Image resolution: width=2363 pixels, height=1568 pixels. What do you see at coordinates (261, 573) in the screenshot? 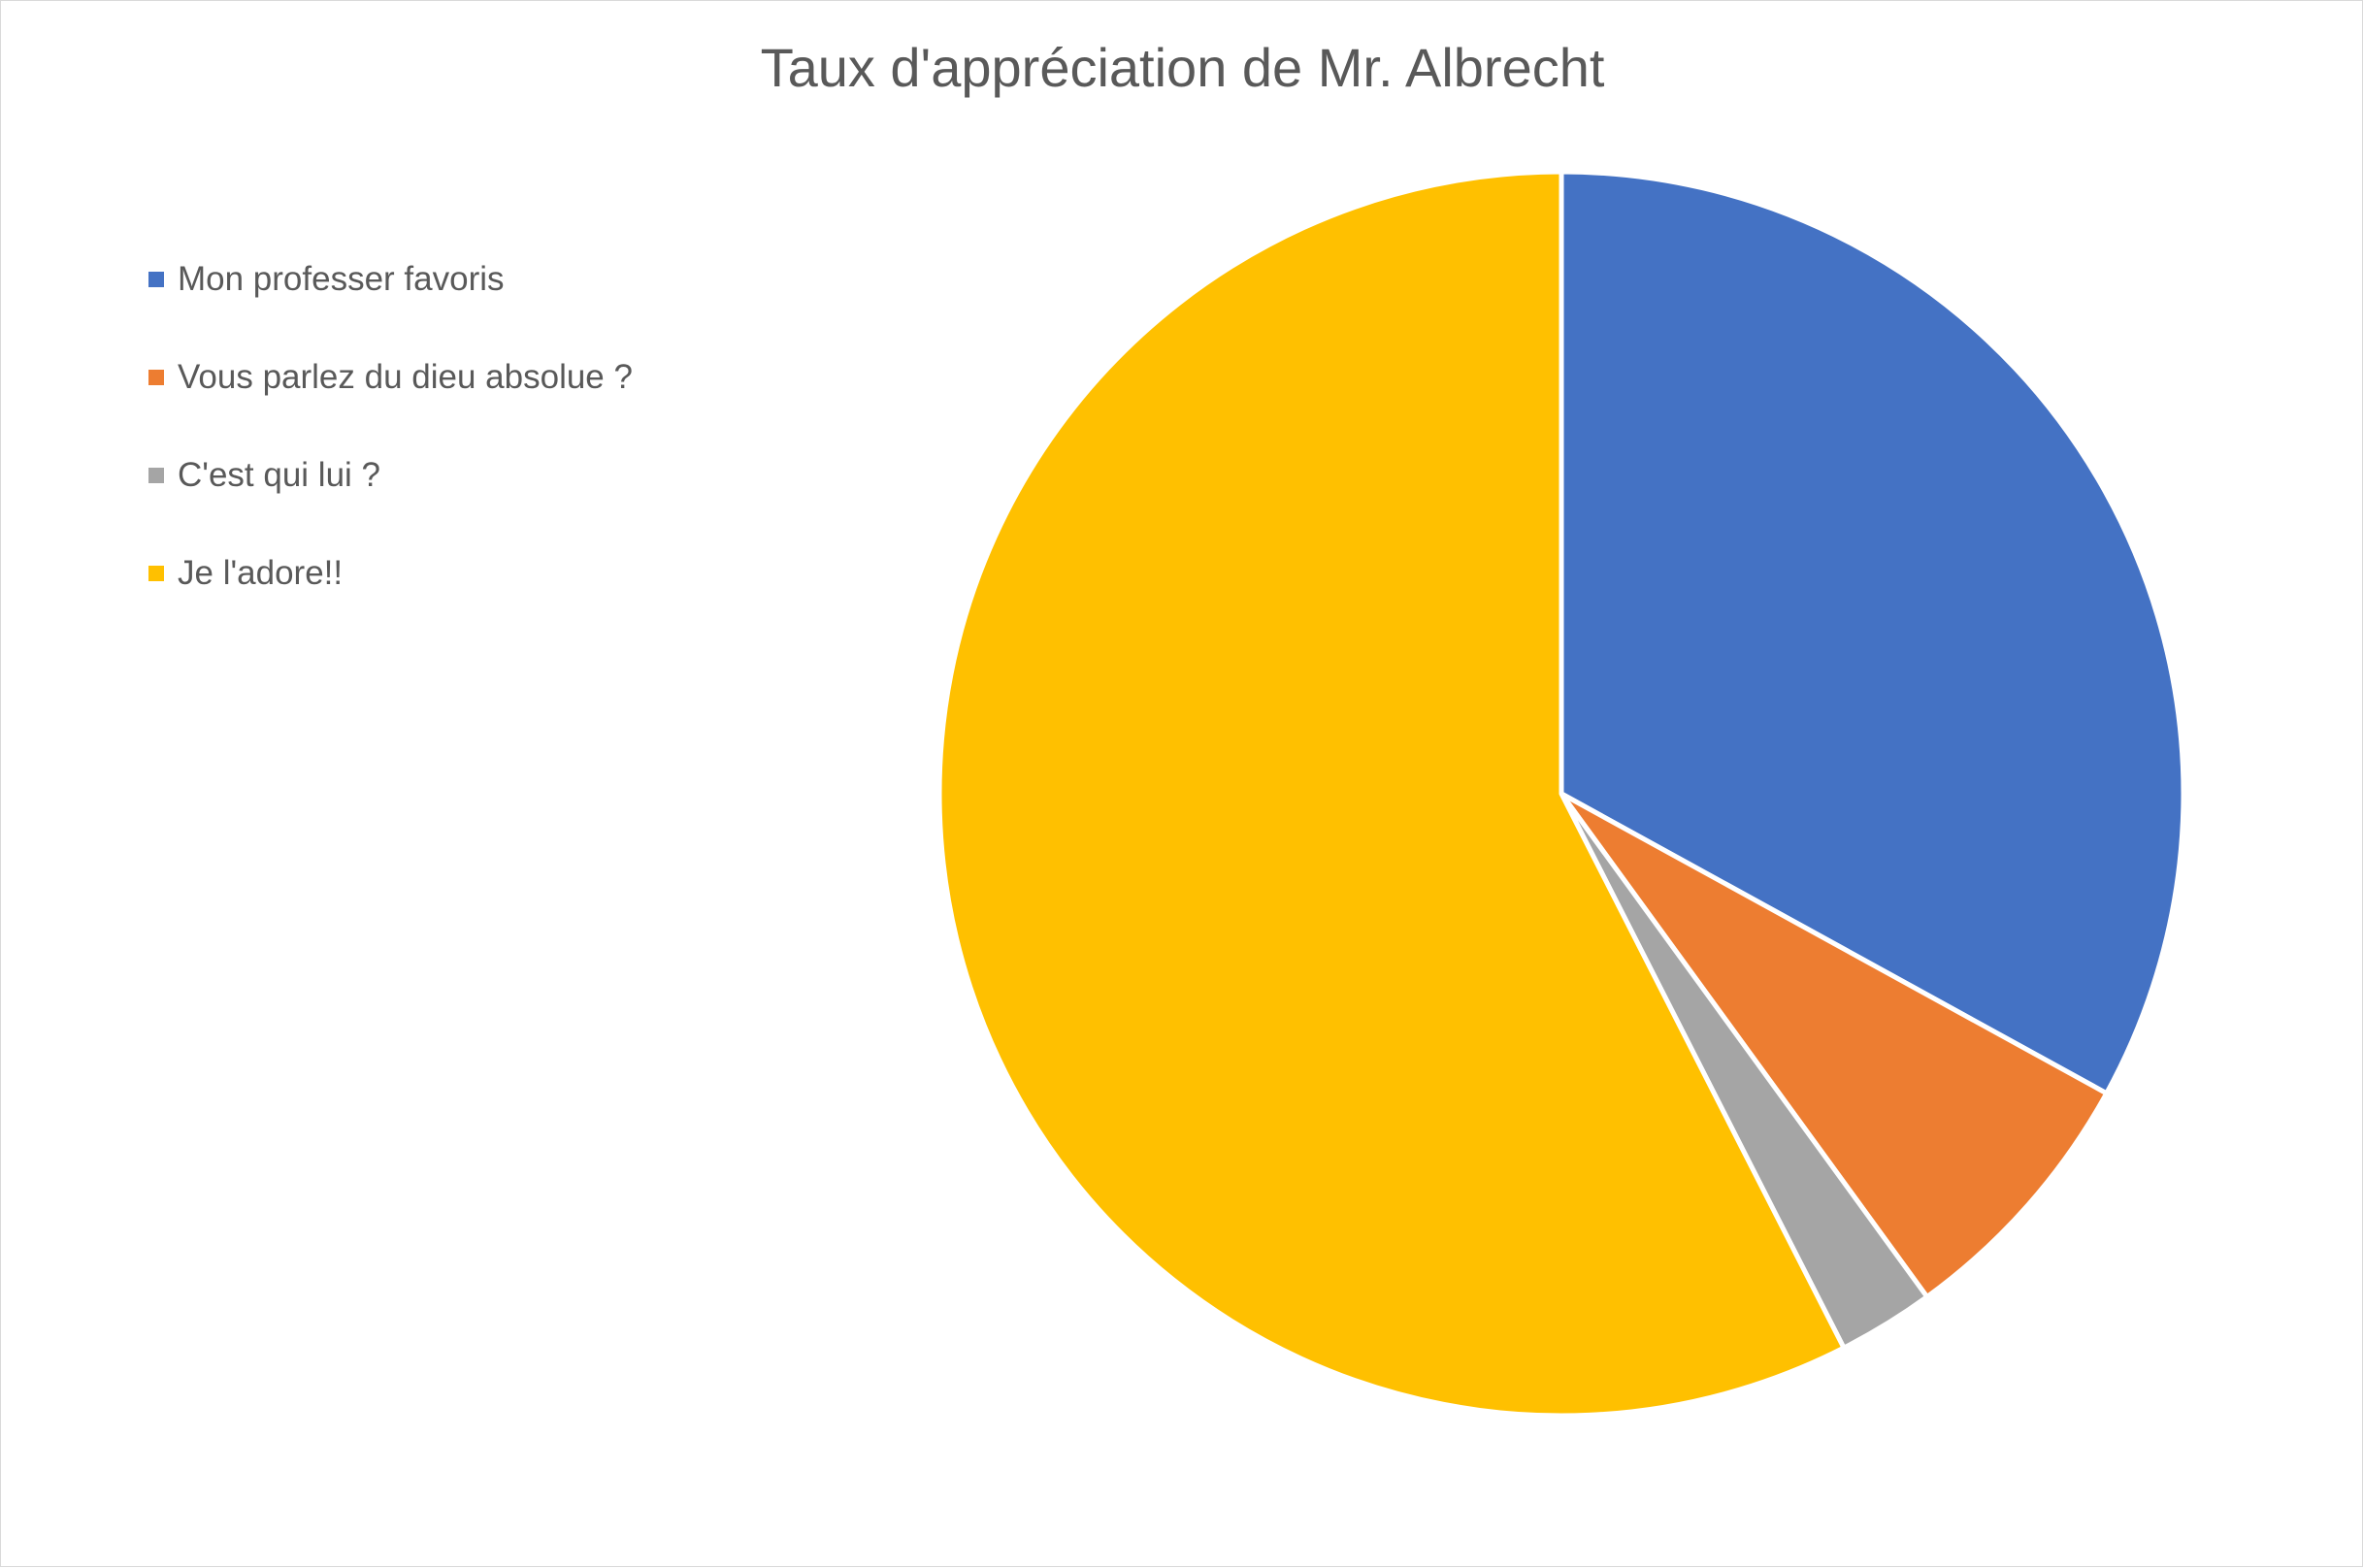
I see `legend-label: Je l'adore!!` at bounding box center [261, 573].